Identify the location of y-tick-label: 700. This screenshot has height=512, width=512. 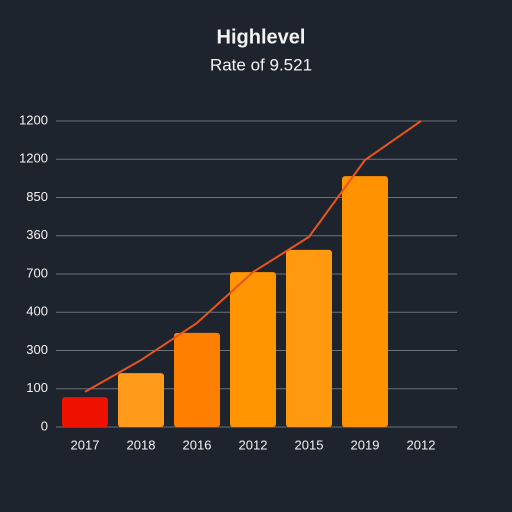
(37, 272).